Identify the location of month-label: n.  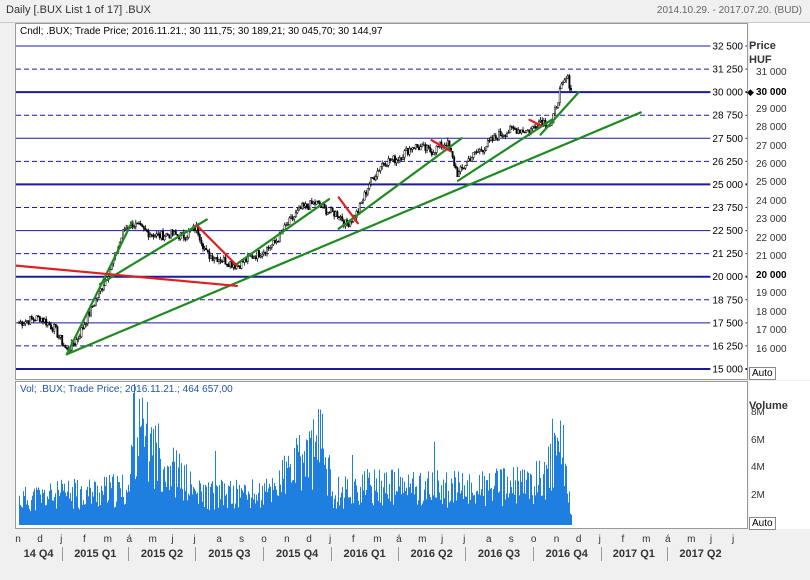
(287, 539).